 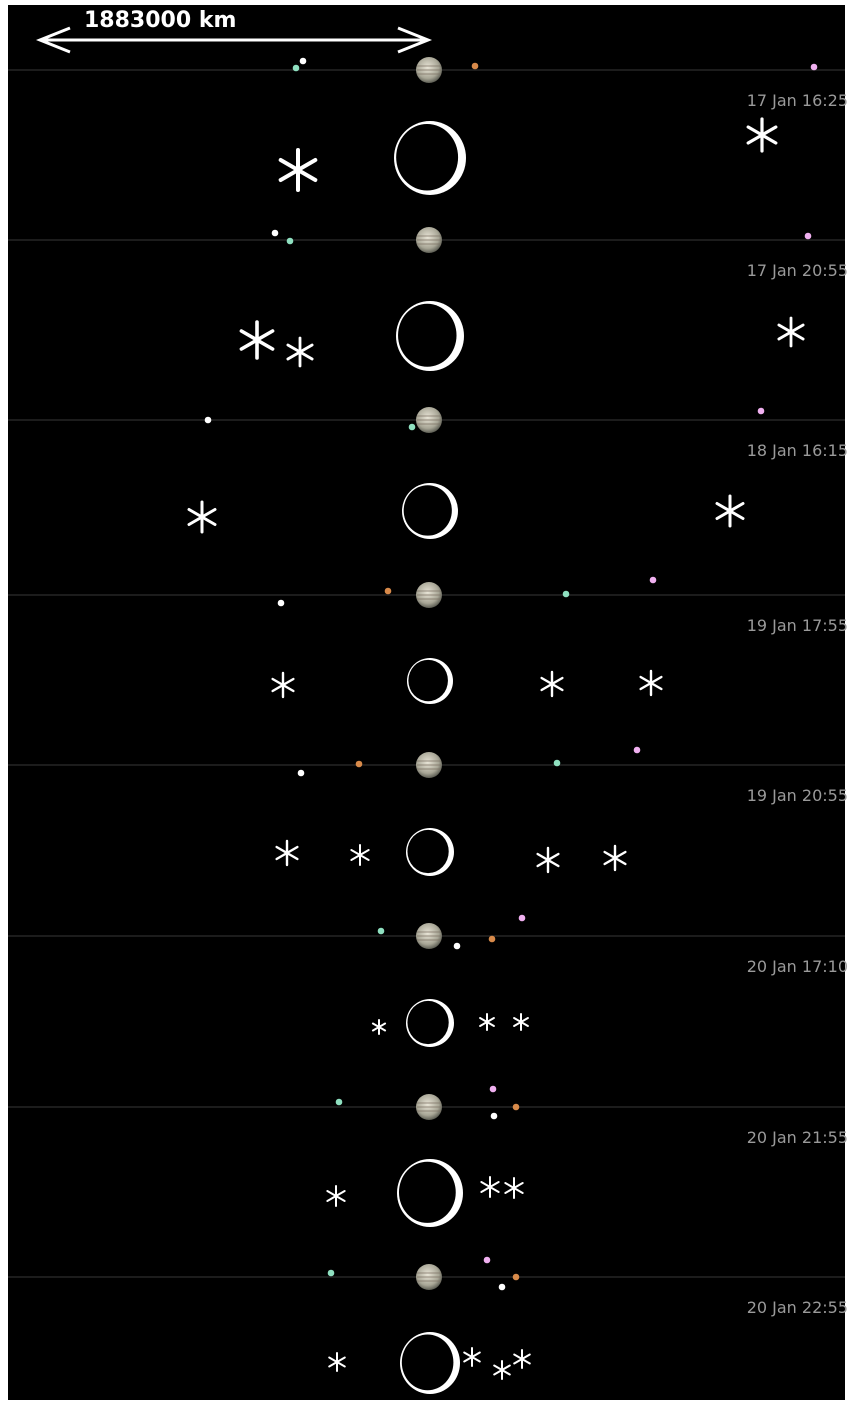 I want to click on time-label: 20 Jan 17:10, so click(x=797, y=966).